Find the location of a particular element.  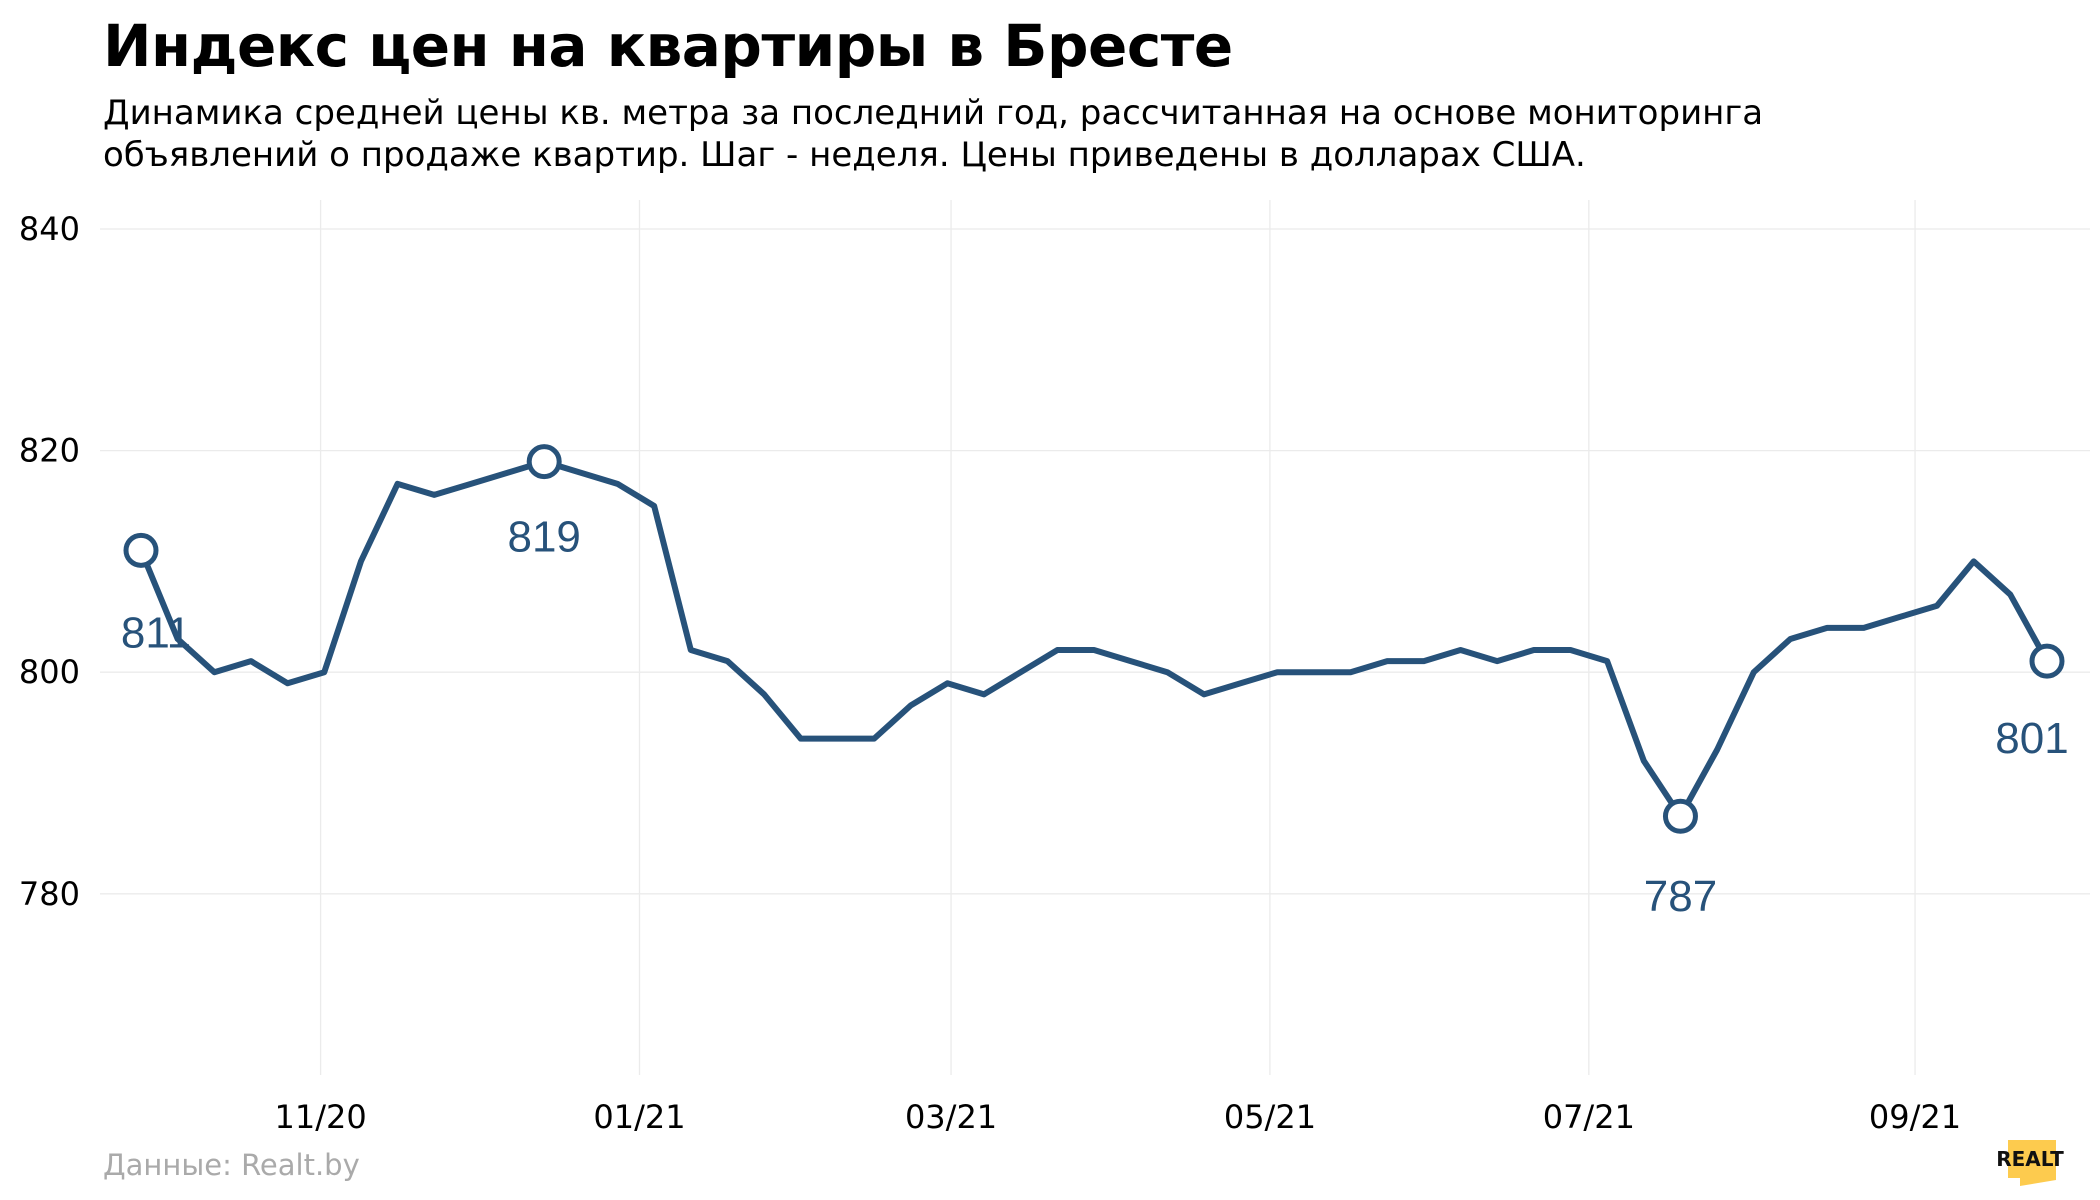

annotation-label: 811 is located at coordinates (156, 632).